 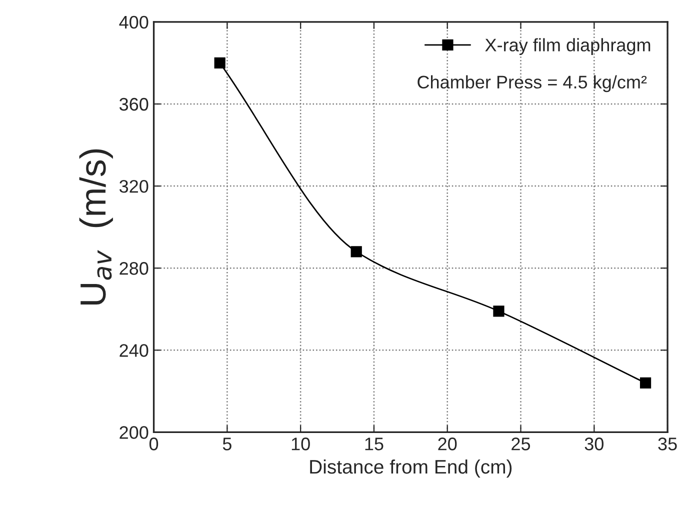 What do you see at coordinates (447, 444) in the screenshot?
I see `x-tick-label: 20` at bounding box center [447, 444].